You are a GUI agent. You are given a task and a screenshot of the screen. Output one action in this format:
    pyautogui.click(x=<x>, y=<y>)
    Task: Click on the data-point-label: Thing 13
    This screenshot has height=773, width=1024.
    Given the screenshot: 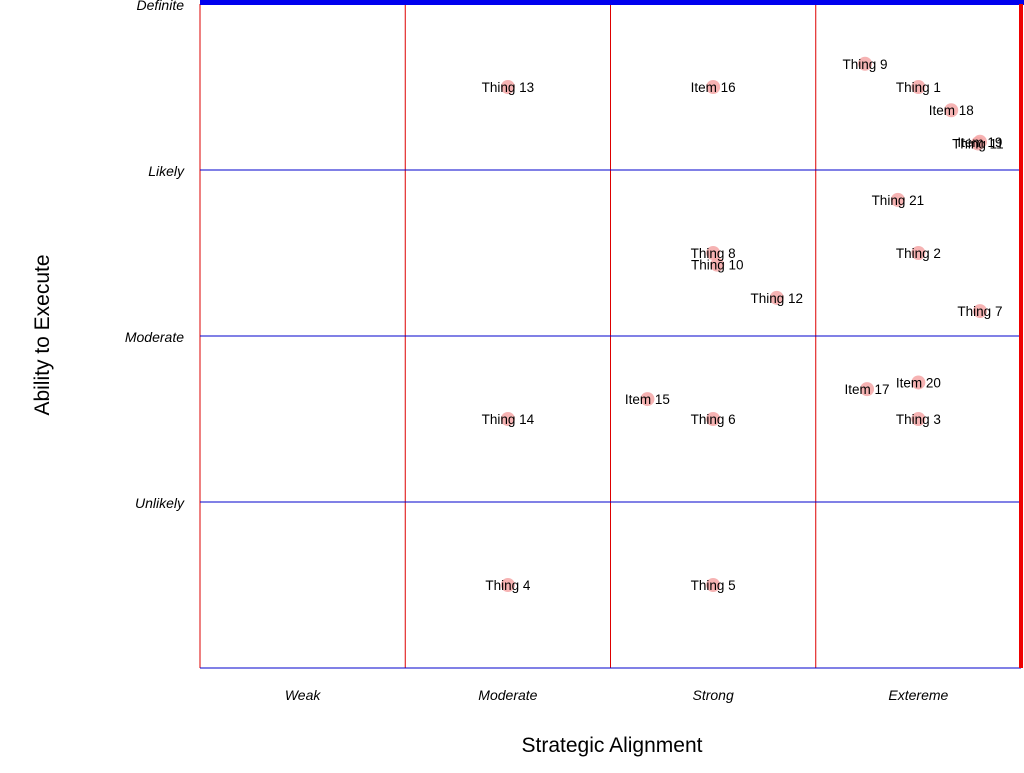 What is the action you would take?
    pyautogui.click(x=508, y=87)
    